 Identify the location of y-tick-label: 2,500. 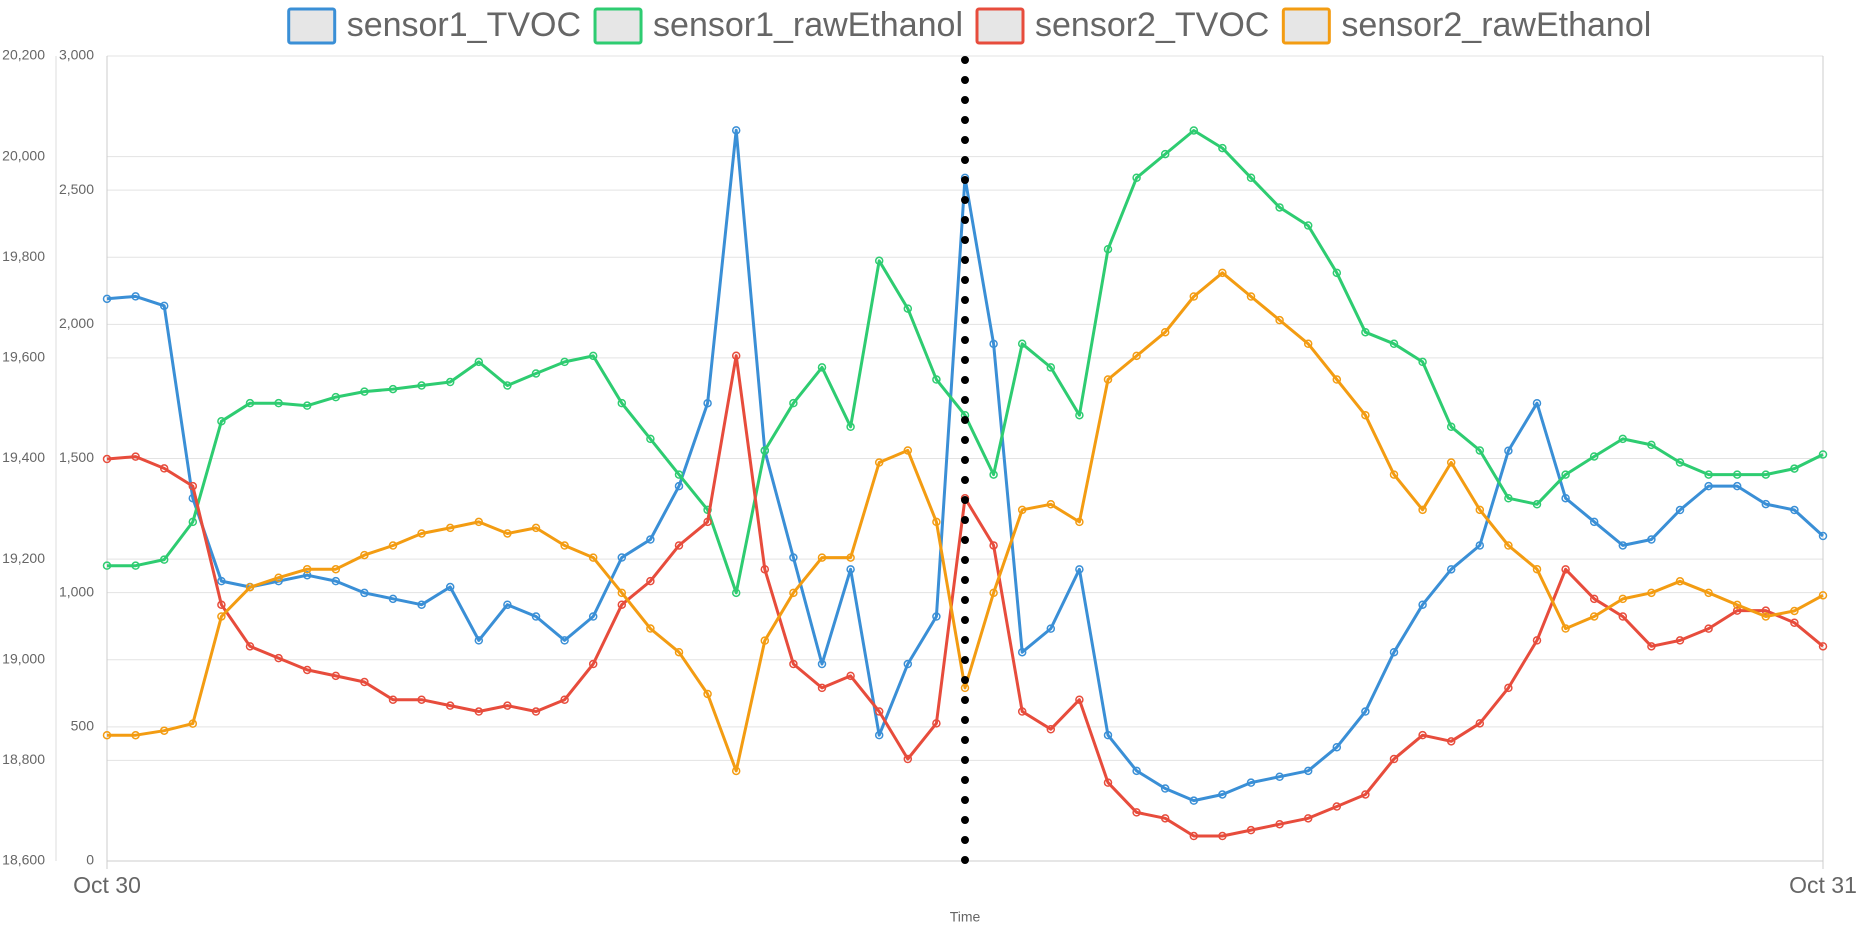
(76, 189).